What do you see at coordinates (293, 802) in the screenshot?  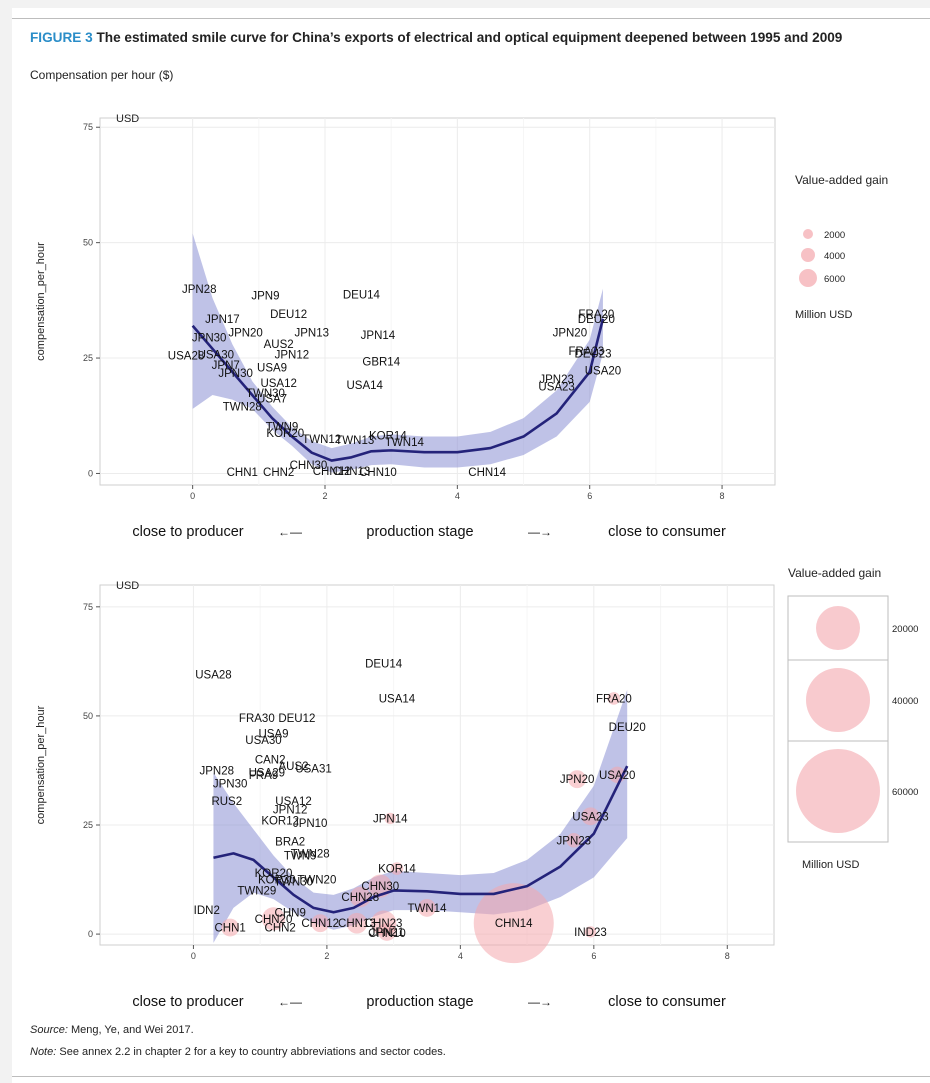 I see `point-label: USA12` at bounding box center [293, 802].